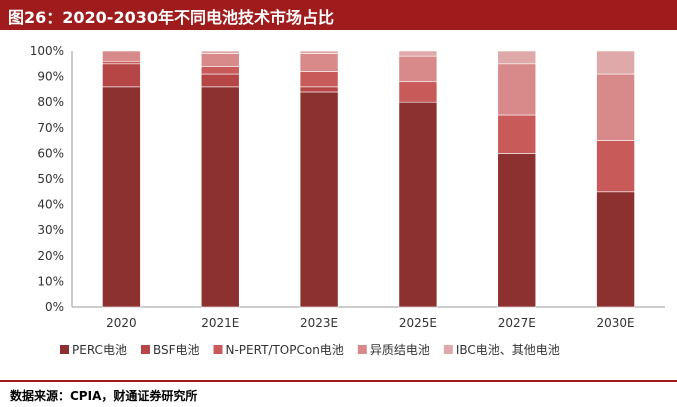  I want to click on y-tick-label: 20%, so click(50, 256).